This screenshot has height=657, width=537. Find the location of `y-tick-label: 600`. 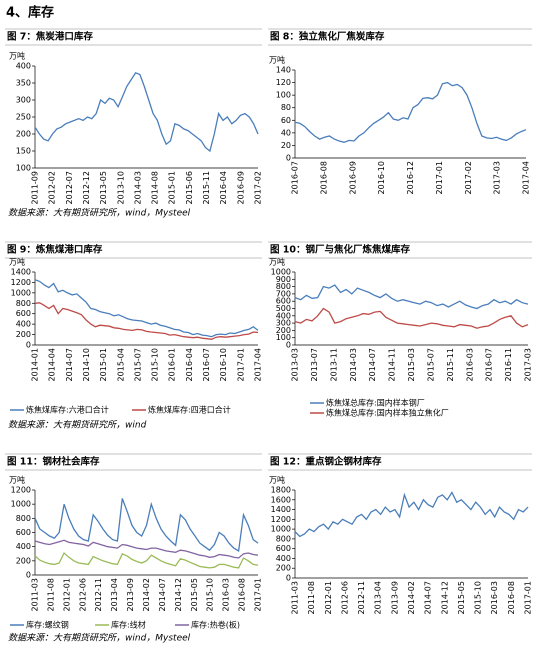

y-tick-label: 600 is located at coordinates (283, 548).